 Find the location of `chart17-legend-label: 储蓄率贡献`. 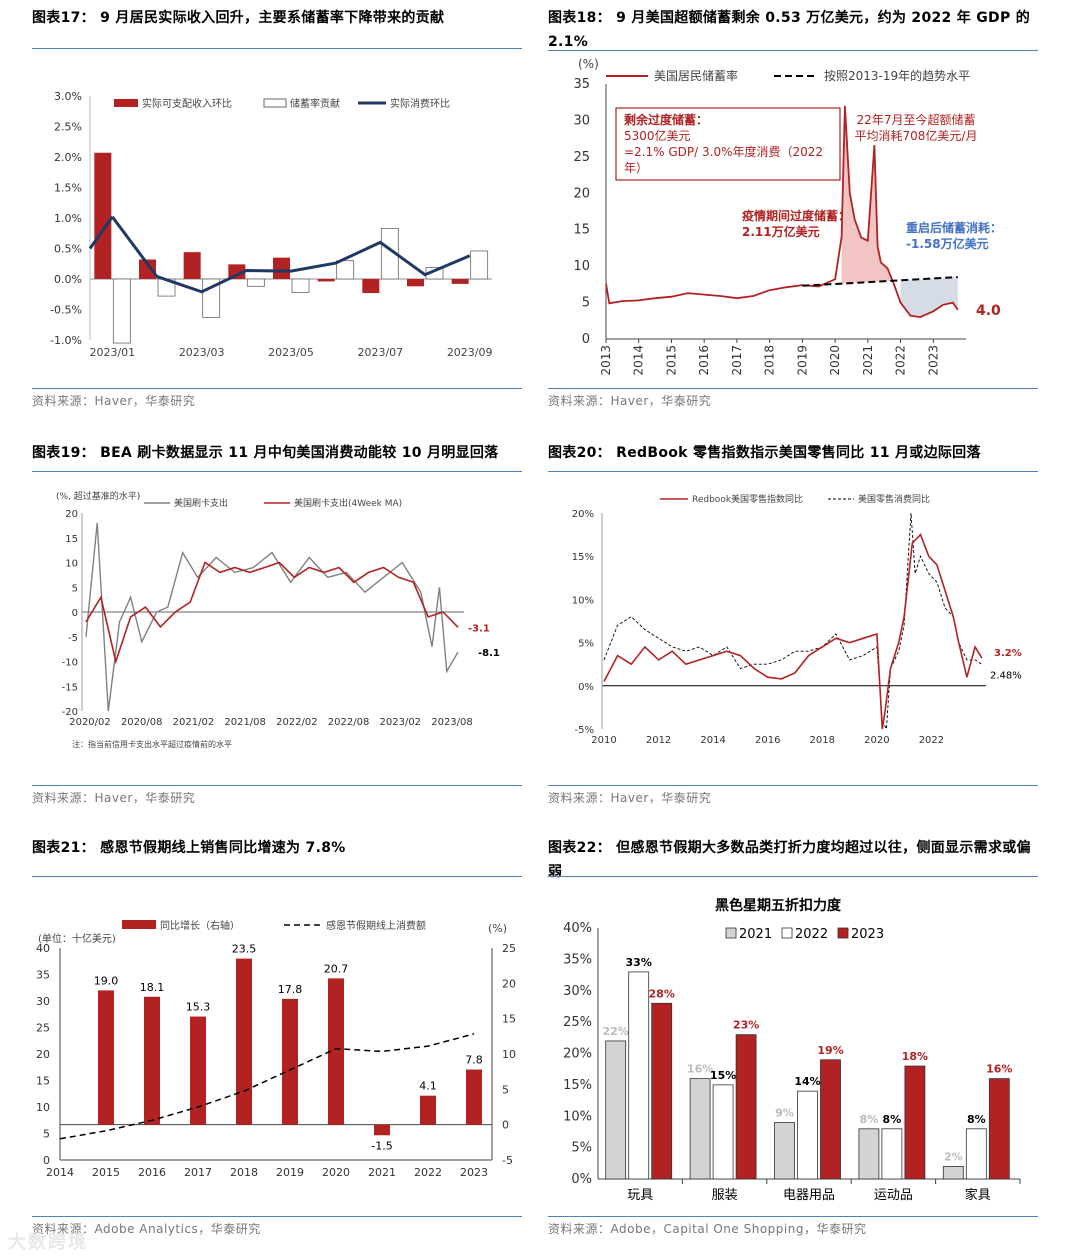

chart17-legend-label: 储蓄率贡献 is located at coordinates (315, 103).